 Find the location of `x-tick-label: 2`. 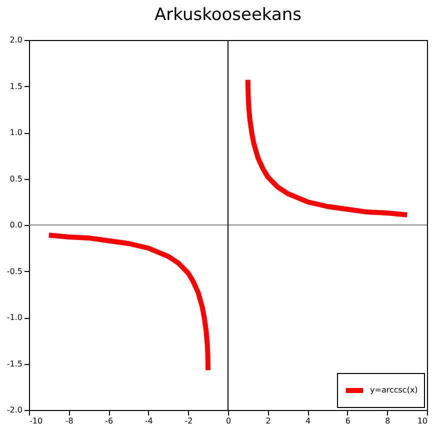

x-tick-label: 2 is located at coordinates (268, 421).